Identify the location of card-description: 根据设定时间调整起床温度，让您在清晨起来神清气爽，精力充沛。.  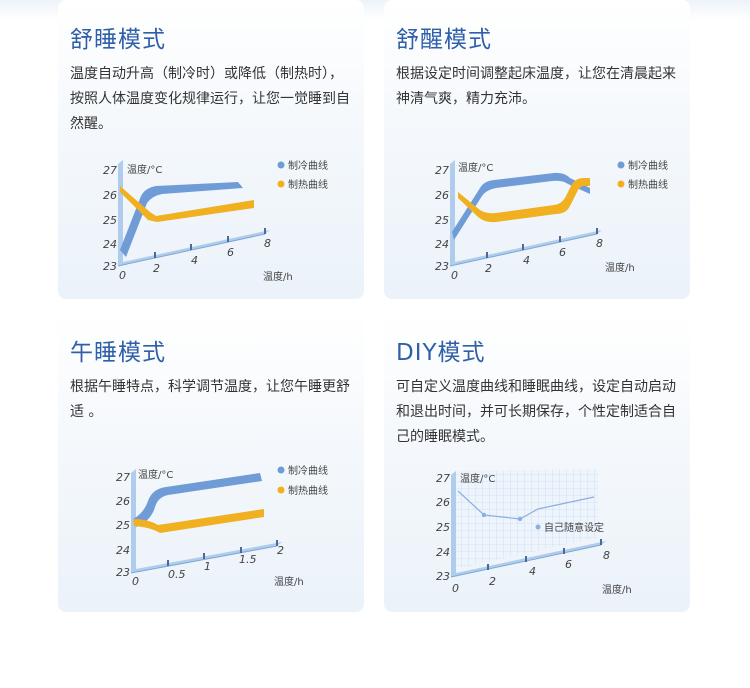
(536, 86).